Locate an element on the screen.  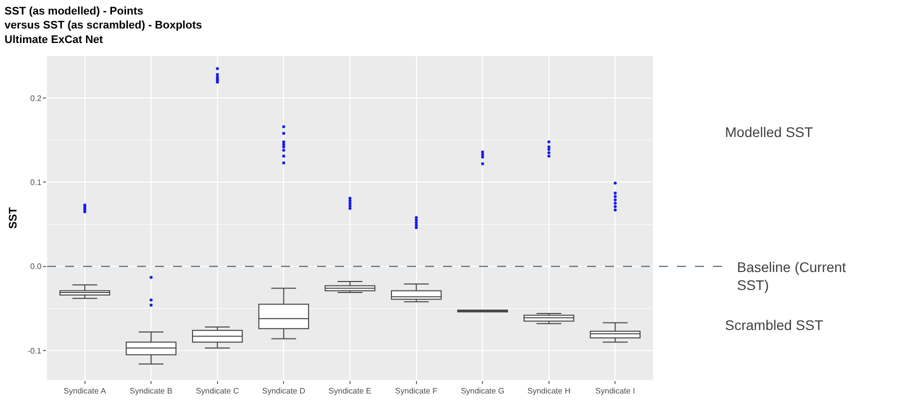
text: Modelled SST is located at coordinates (769, 132).